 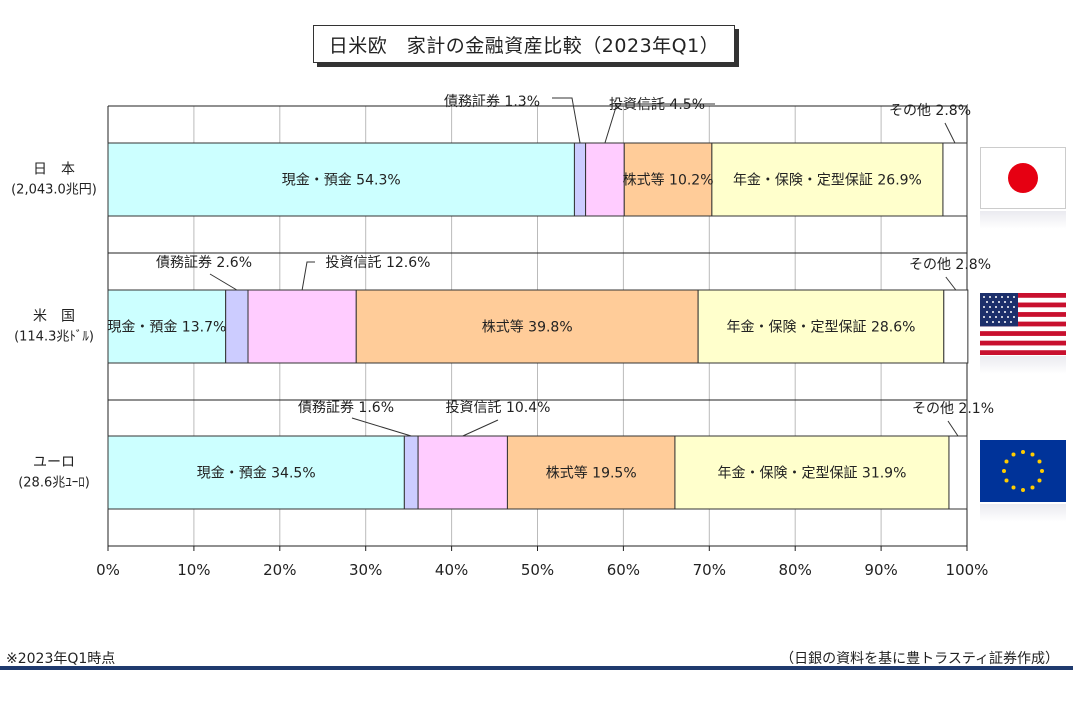 I want to click on category-sub-label: (28.6兆ﾕｰﾛ), so click(x=54, y=483).